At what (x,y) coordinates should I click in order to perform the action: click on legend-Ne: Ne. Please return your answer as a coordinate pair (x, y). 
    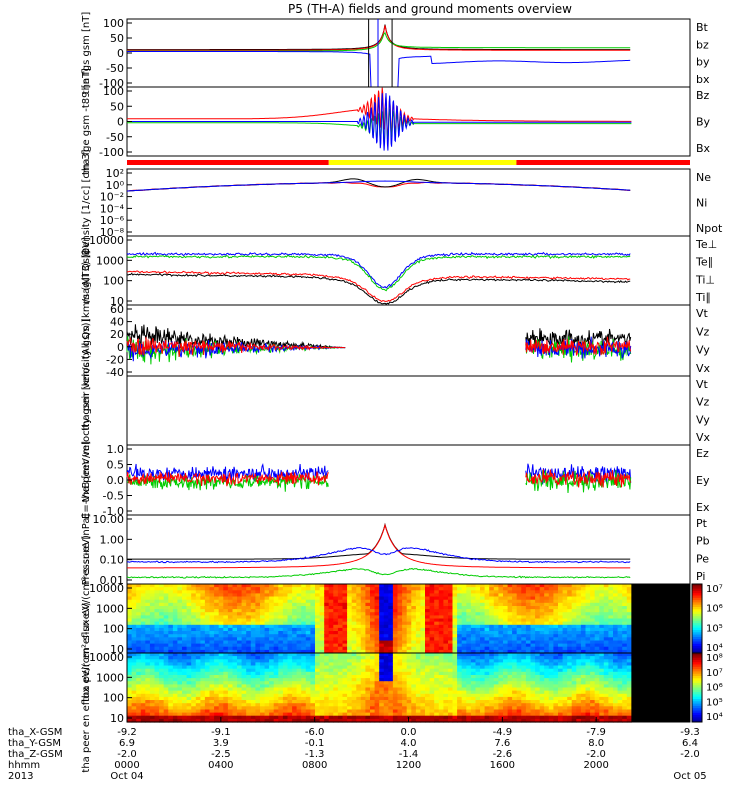
    Looking at the image, I should click on (703, 177).